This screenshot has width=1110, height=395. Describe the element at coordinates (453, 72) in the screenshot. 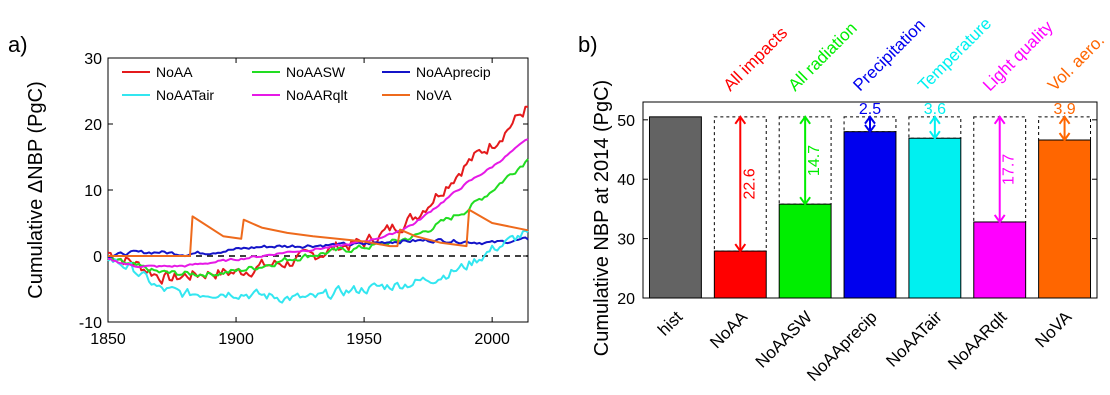

I see `legend-label-noaaprecip: NoAAprecip` at that location.